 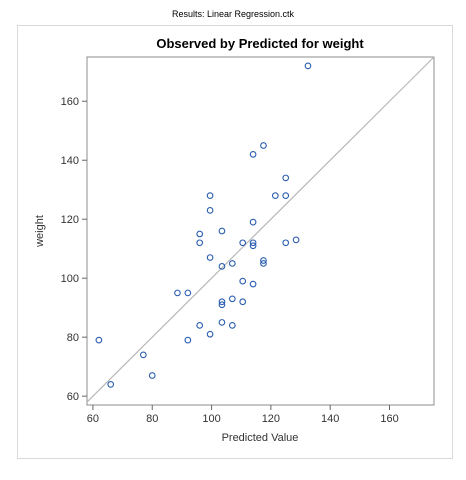 I want to click on y-tick-label: 60, so click(x=73, y=397).